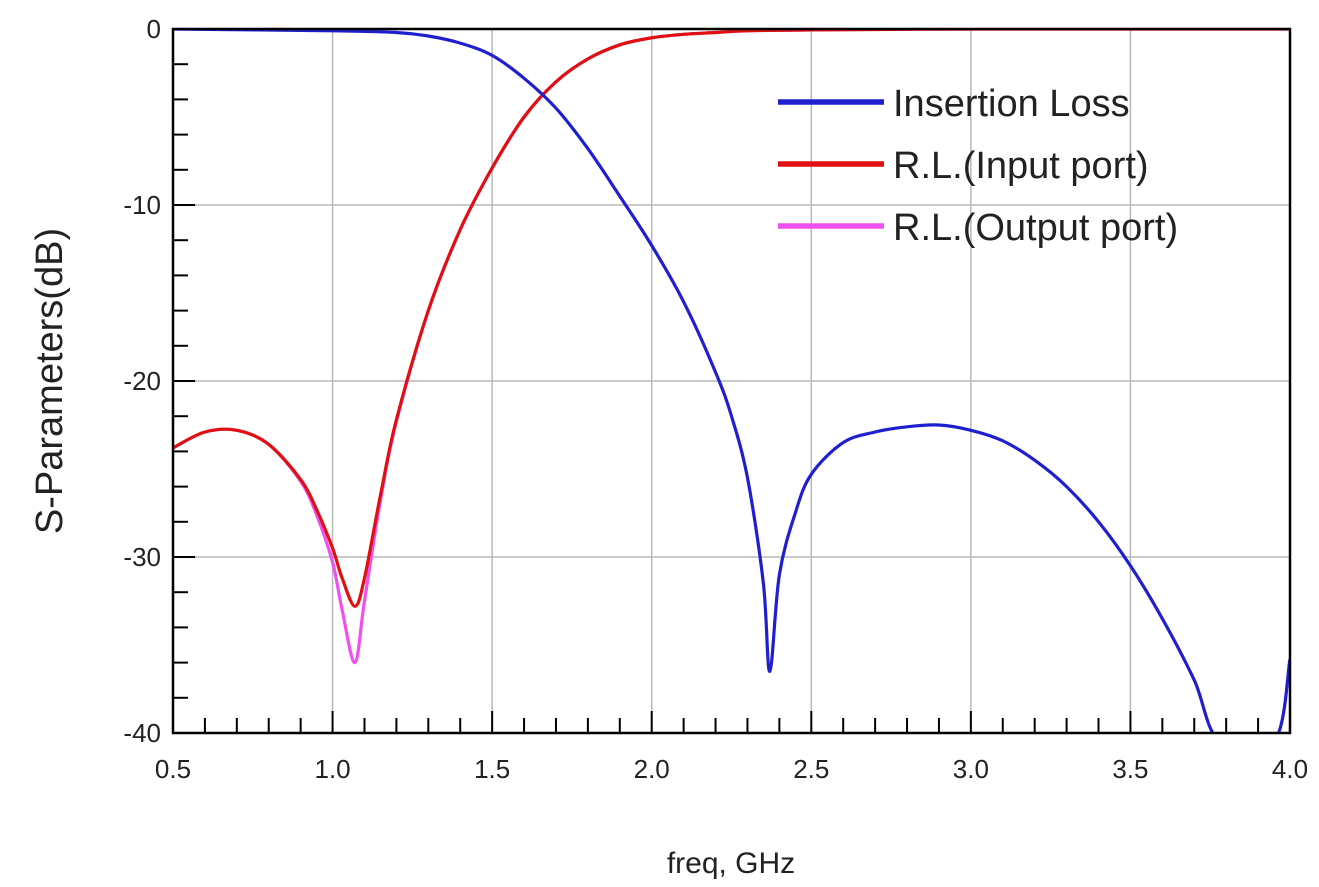  Describe the element at coordinates (731, 863) in the screenshot. I see `x-axis-title: freq, GHz` at that location.